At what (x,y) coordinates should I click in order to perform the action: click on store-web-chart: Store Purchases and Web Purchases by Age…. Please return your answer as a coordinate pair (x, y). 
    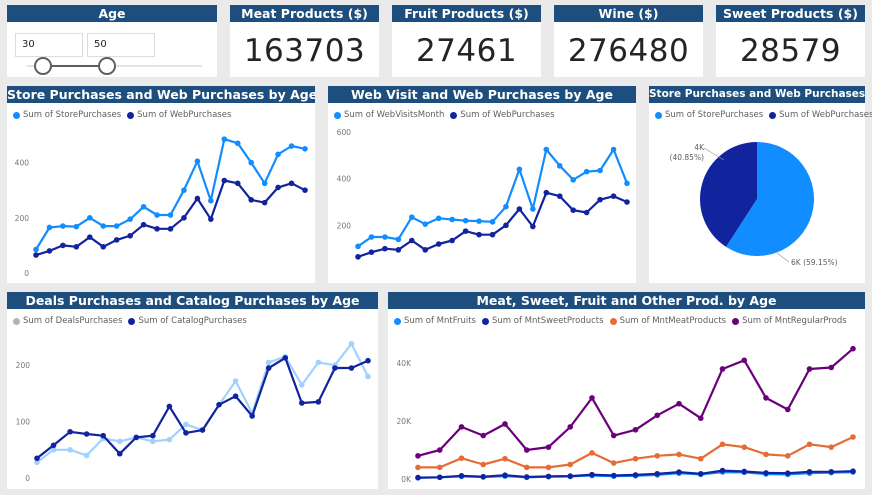
    Looking at the image, I should click on (161, 184).